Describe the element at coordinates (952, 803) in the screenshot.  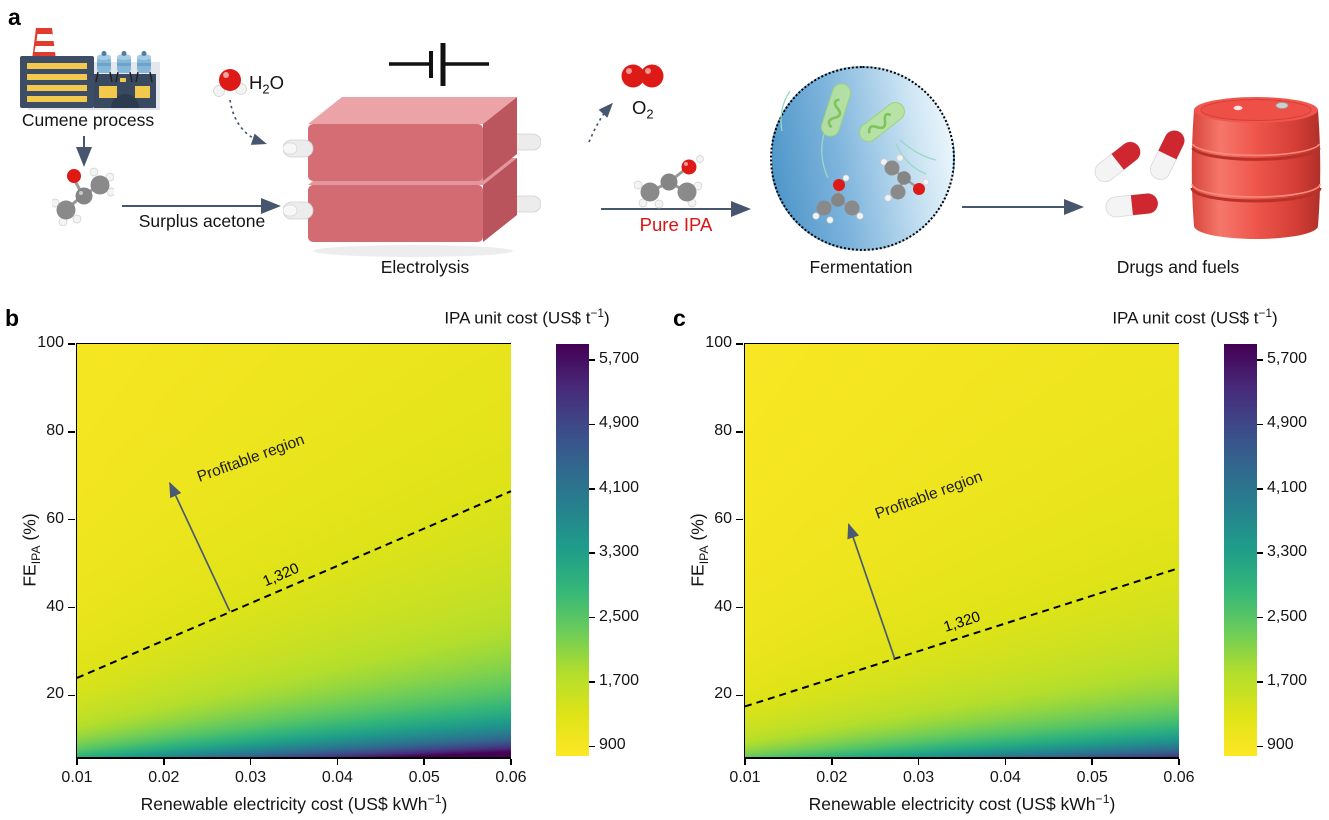
I see `x-label-text: Renewable electricity cost (US$ kWh` at that location.